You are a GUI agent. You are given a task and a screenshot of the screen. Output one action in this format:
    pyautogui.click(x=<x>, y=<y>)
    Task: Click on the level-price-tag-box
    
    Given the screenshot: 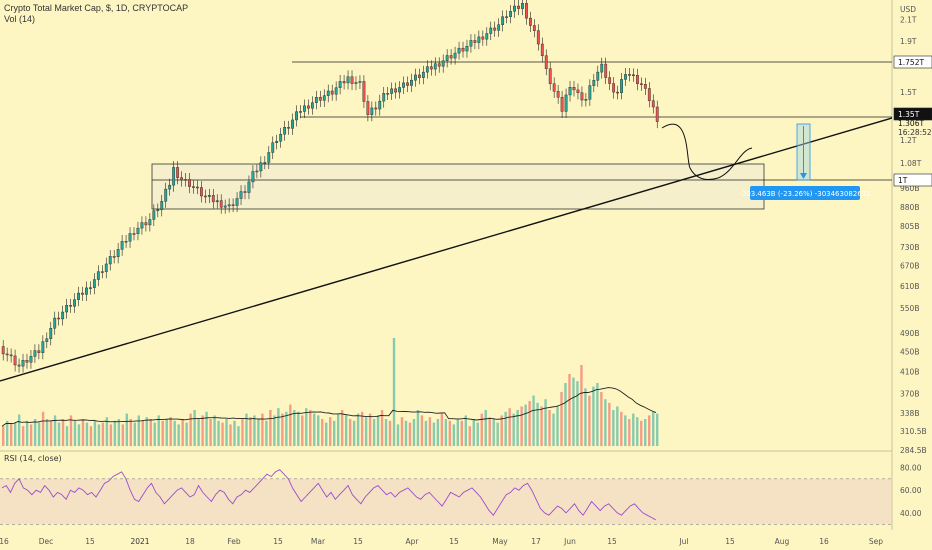 What is the action you would take?
    pyautogui.click(x=912, y=114)
    